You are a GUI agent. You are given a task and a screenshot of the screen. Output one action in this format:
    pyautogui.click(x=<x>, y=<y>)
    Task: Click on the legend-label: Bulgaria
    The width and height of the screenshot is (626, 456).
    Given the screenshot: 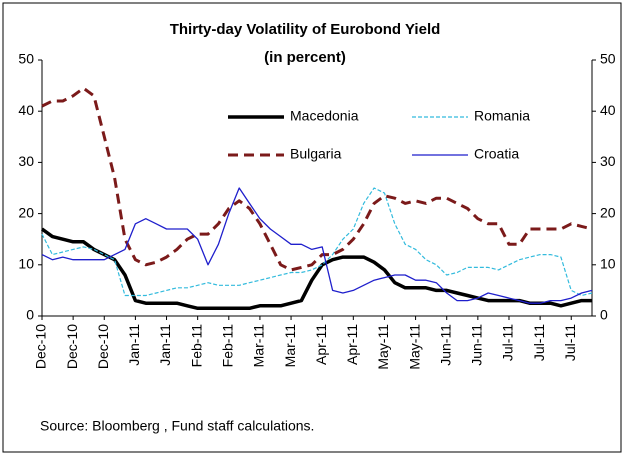 What is the action you would take?
    pyautogui.click(x=316, y=154)
    